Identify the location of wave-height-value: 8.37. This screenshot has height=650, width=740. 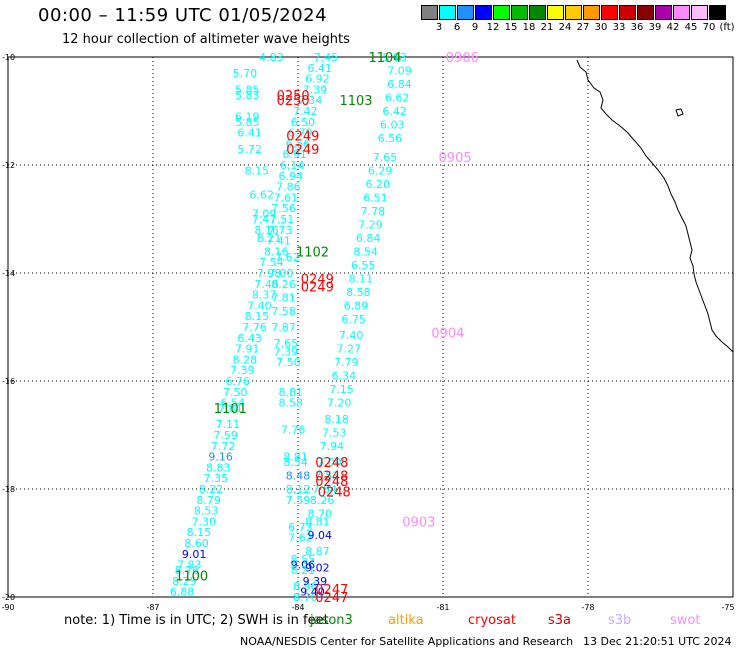
(264, 295).